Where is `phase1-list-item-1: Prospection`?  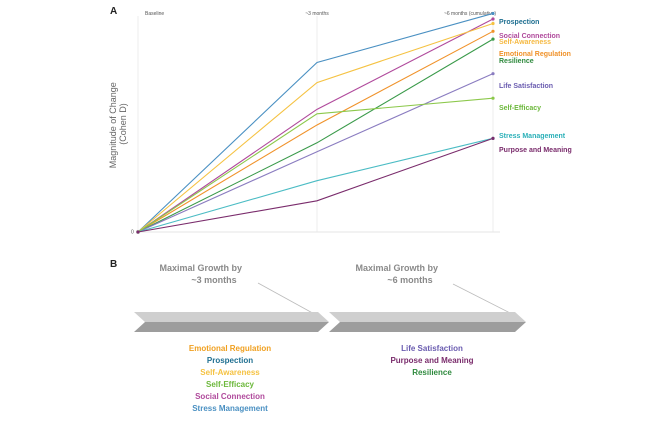
phase1-list-item-1: Prospection is located at coordinates (230, 360).